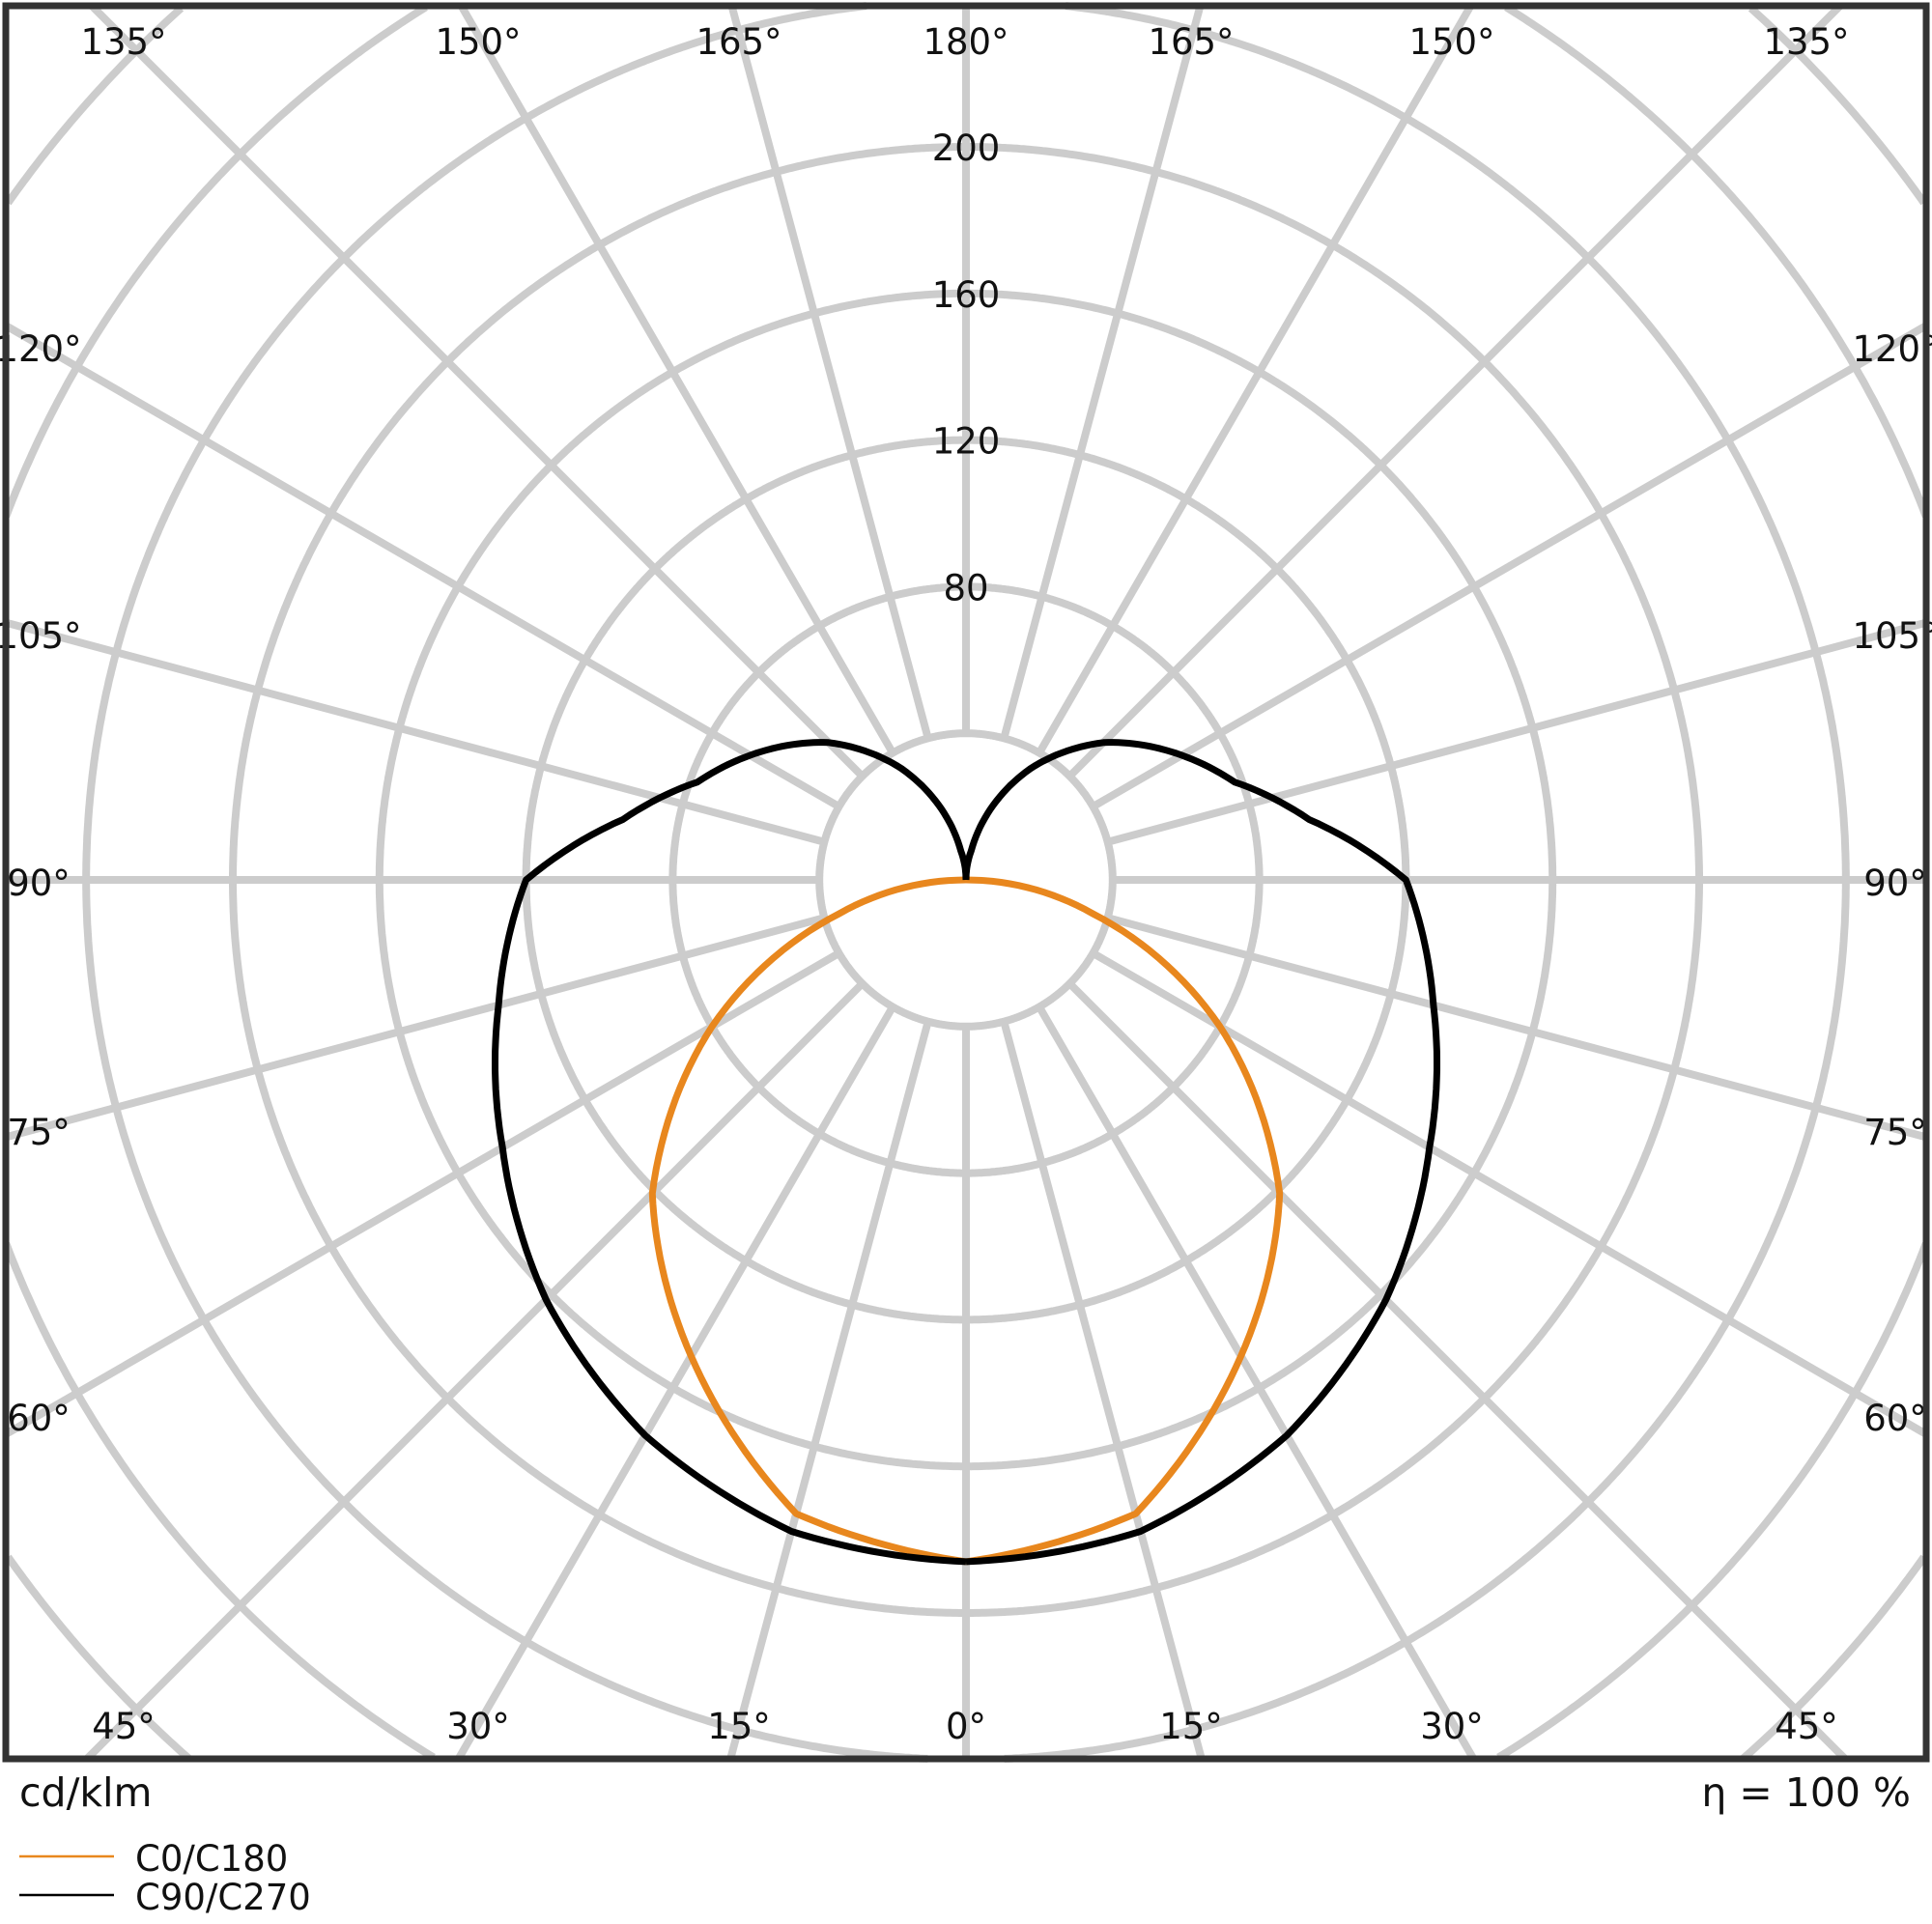 The height and width of the screenshot is (1924, 1932). I want to click on curve-c90-c270-left, so click(731, 1152).